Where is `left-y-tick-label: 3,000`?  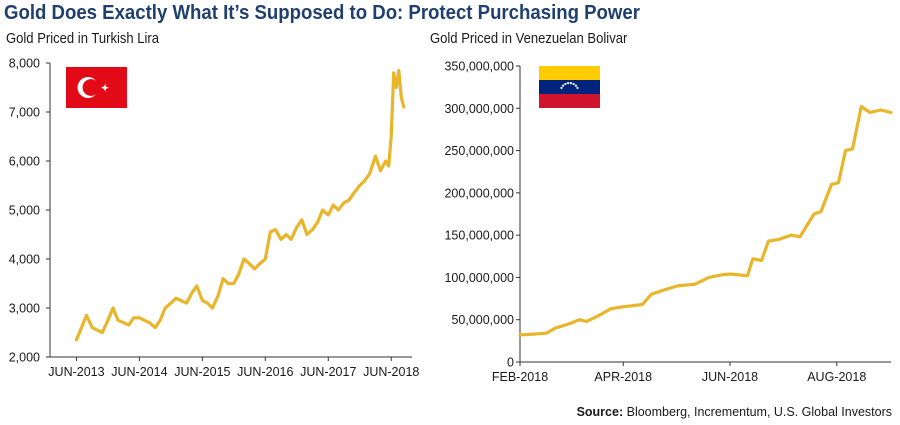 left-y-tick-label: 3,000 is located at coordinates (24, 309).